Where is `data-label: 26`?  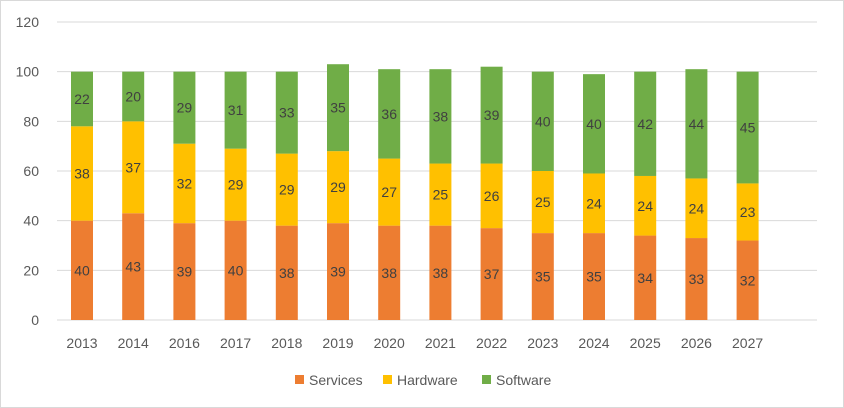 data-label: 26 is located at coordinates (492, 196).